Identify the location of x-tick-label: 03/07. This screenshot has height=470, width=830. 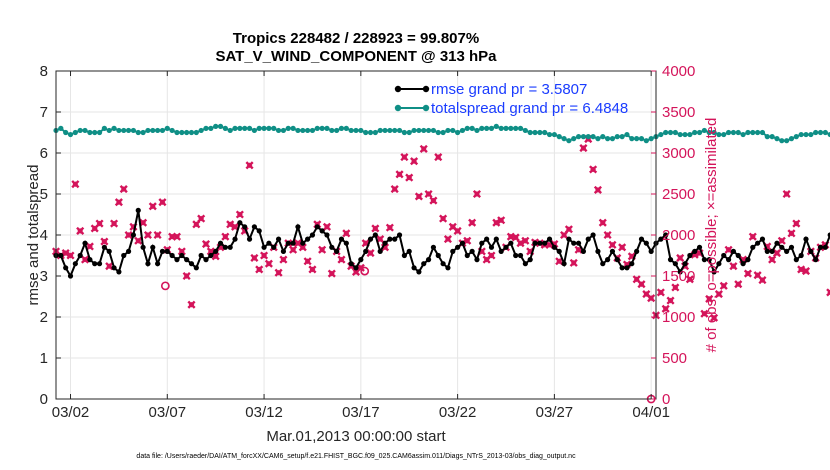
(168, 412).